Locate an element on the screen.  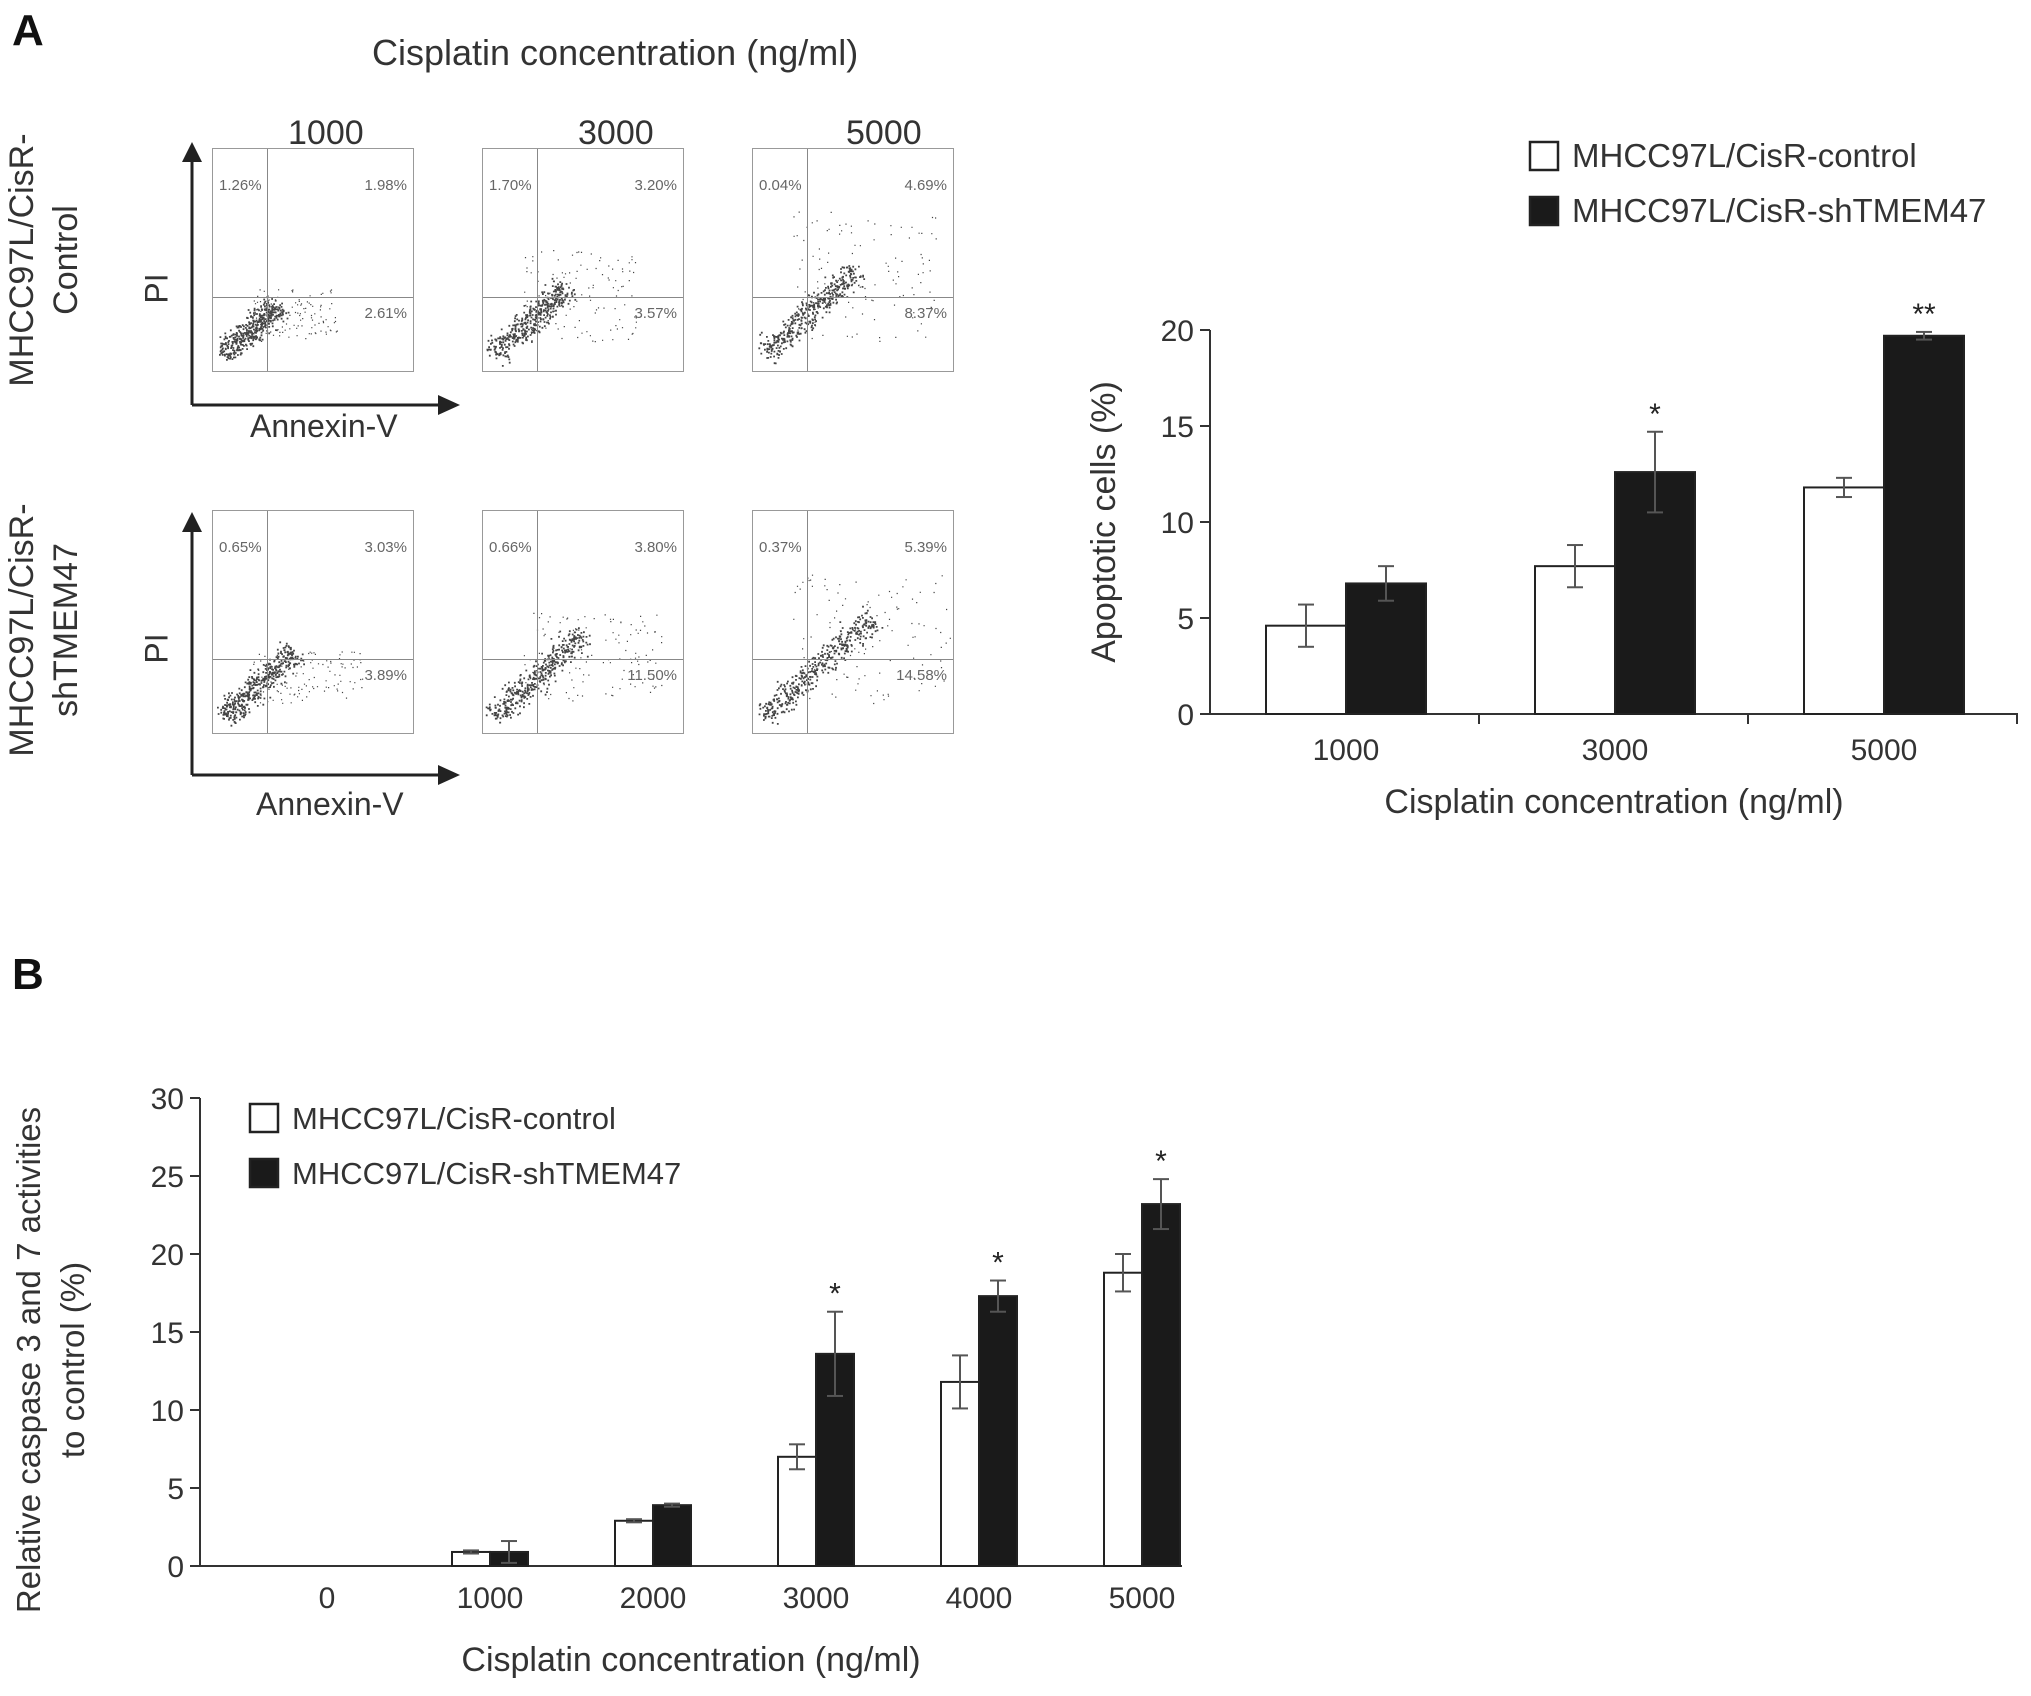
quadrant-ur-percent: 3.03% is located at coordinates (385, 547).